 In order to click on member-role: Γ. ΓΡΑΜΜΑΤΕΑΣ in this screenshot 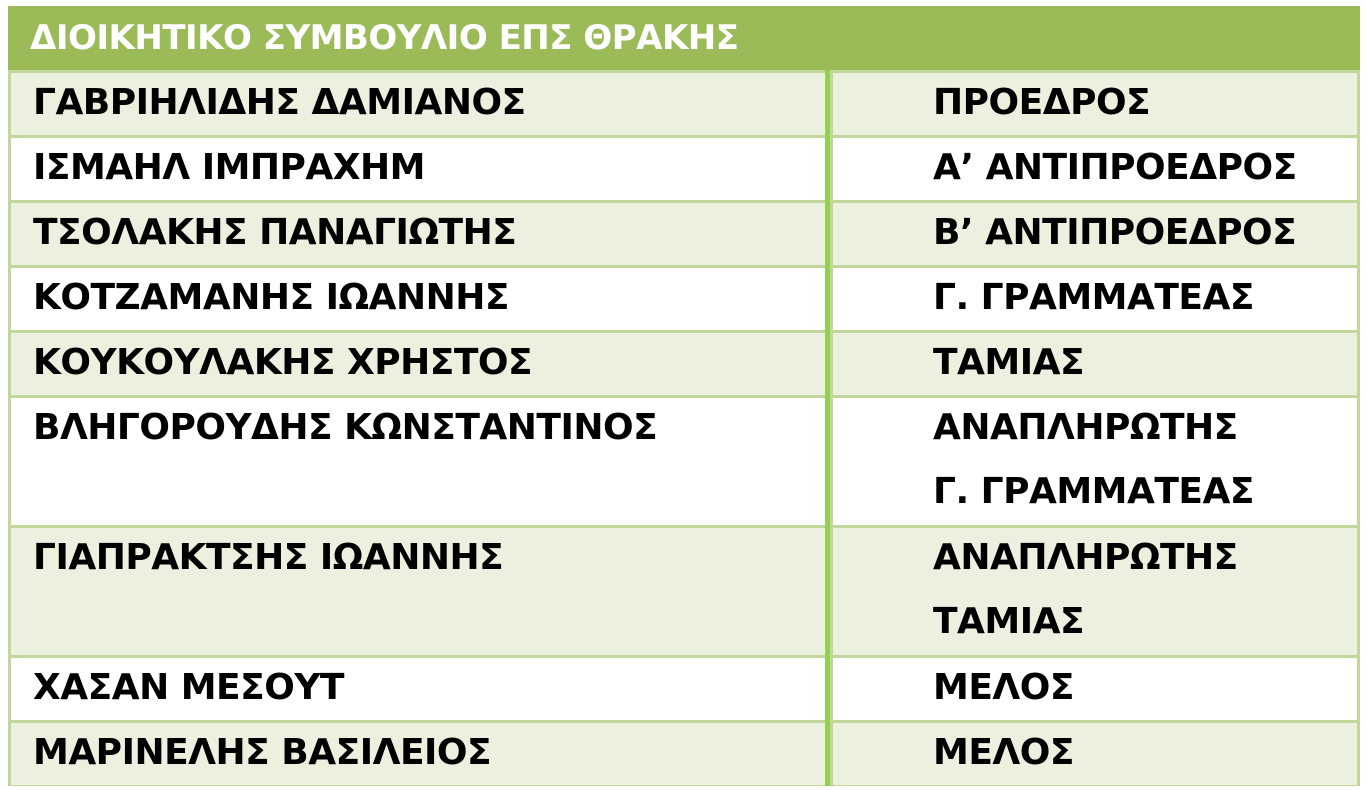, I will do `click(1095, 299)`.